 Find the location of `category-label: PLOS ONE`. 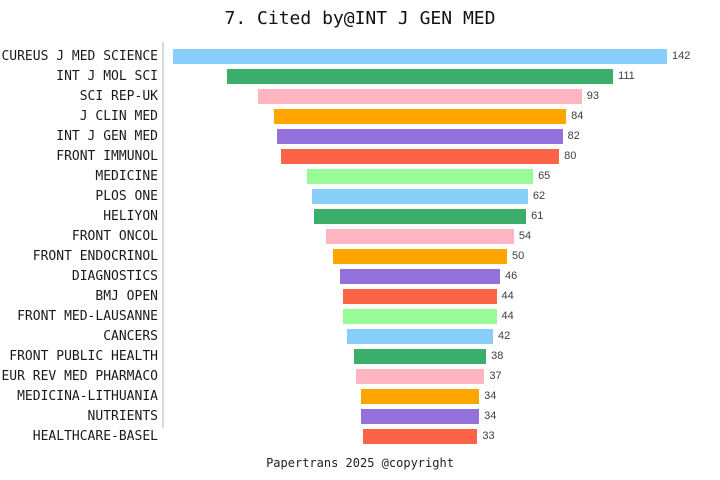

category-label: PLOS ONE is located at coordinates (126, 196).